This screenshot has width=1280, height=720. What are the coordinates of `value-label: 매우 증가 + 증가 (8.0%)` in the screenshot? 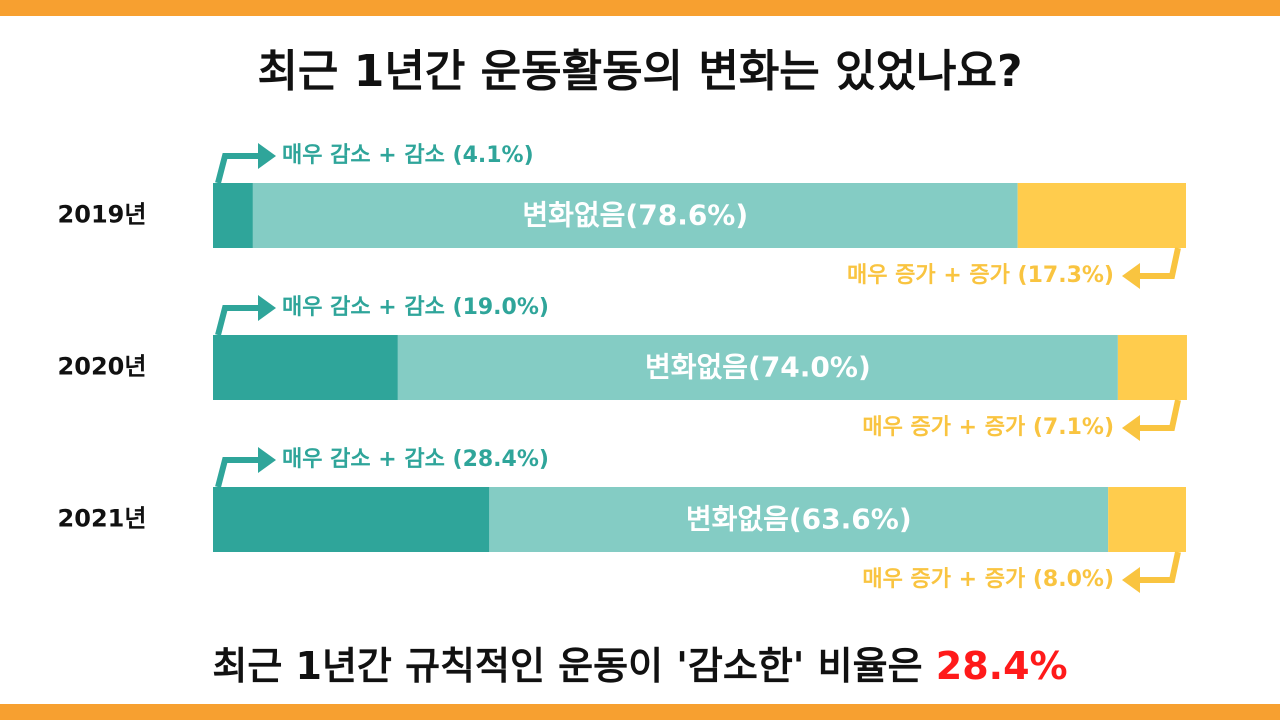 It's located at (988, 579).